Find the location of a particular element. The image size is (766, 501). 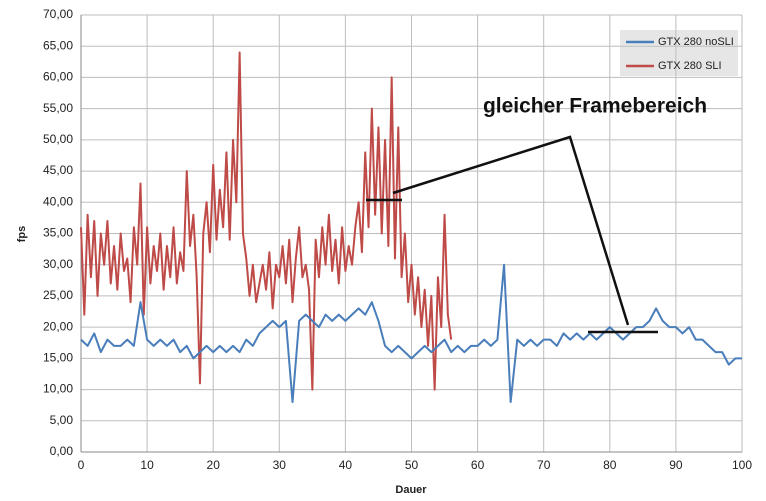

annotation-pointer is located at coordinates (511, 230).